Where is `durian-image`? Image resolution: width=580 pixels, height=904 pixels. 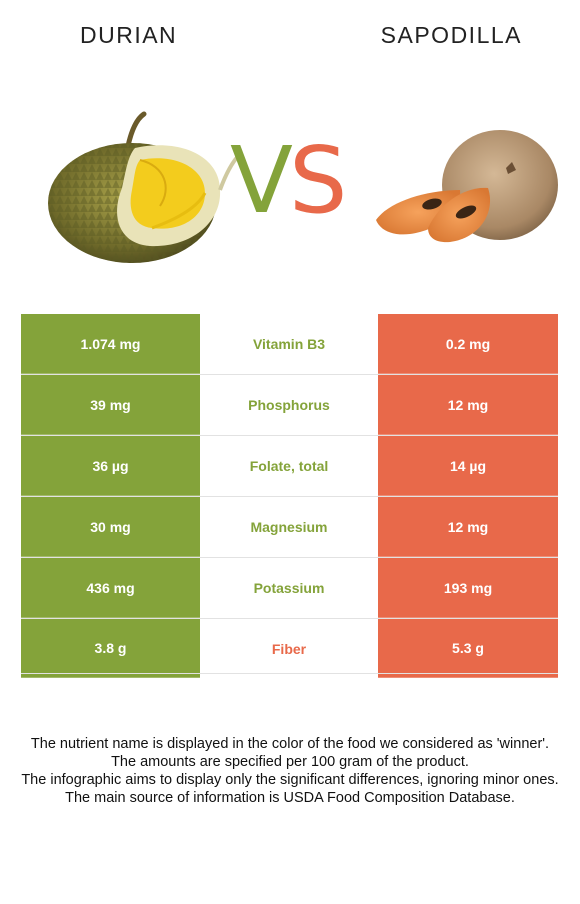
durian-image is located at coordinates (144, 187).